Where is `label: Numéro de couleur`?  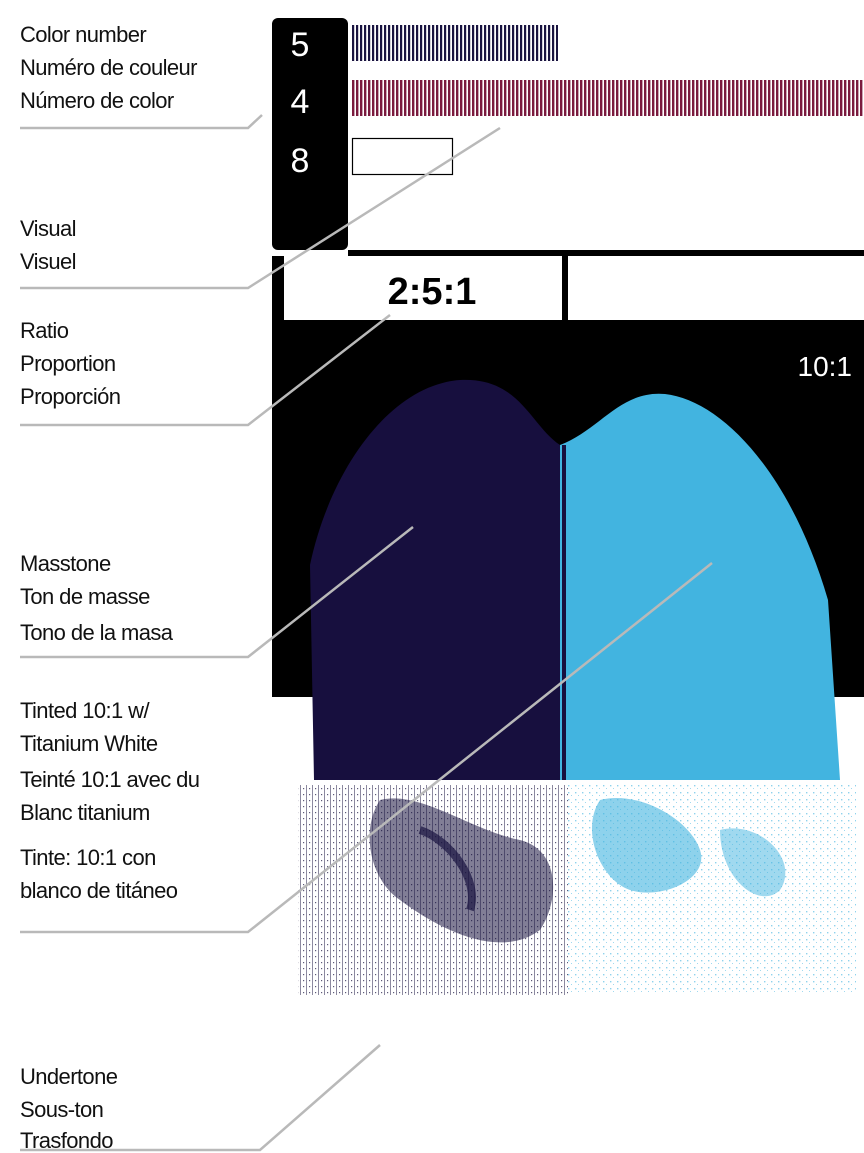
label: Numéro de couleur is located at coordinates (108, 67).